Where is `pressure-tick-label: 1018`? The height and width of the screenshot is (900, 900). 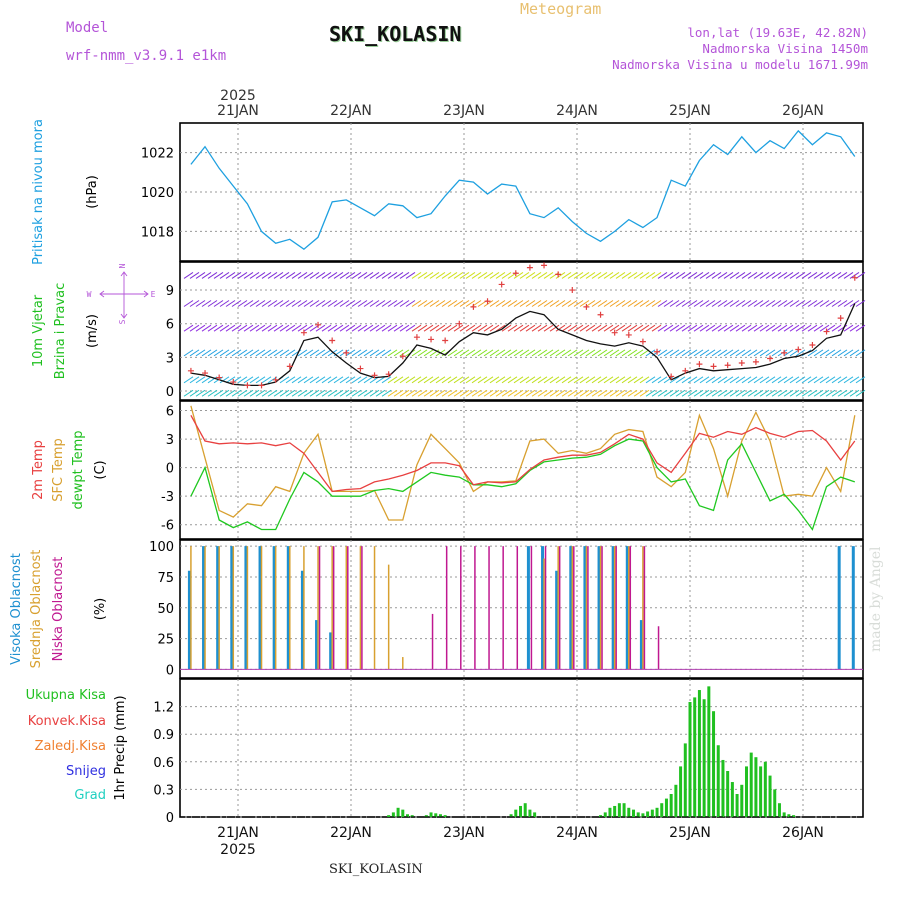
pressure-tick-label: 1018 is located at coordinates (157, 232).